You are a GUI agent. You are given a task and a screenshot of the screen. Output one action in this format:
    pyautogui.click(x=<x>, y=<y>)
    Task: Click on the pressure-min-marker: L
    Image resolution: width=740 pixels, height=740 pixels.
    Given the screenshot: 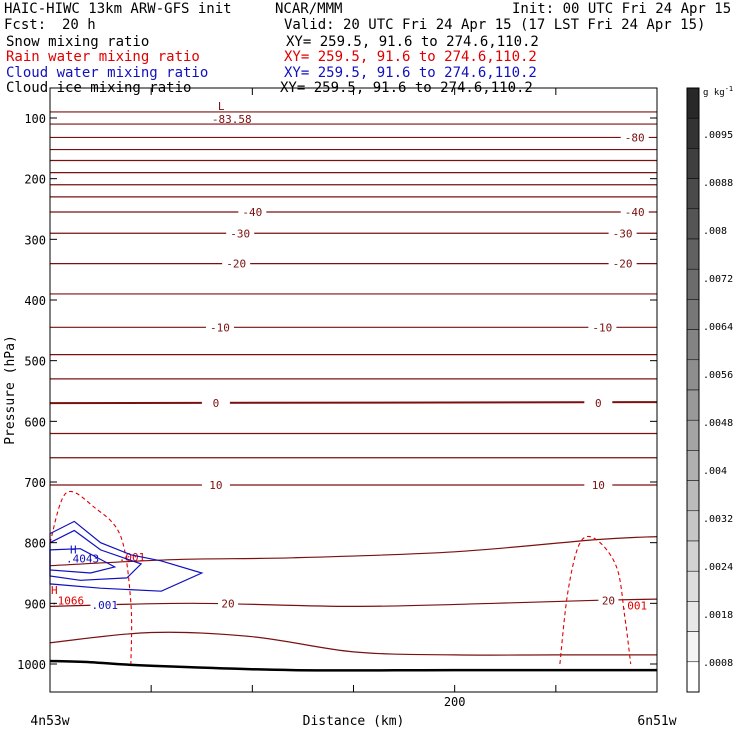 What is the action you would take?
    pyautogui.click(x=221, y=106)
    